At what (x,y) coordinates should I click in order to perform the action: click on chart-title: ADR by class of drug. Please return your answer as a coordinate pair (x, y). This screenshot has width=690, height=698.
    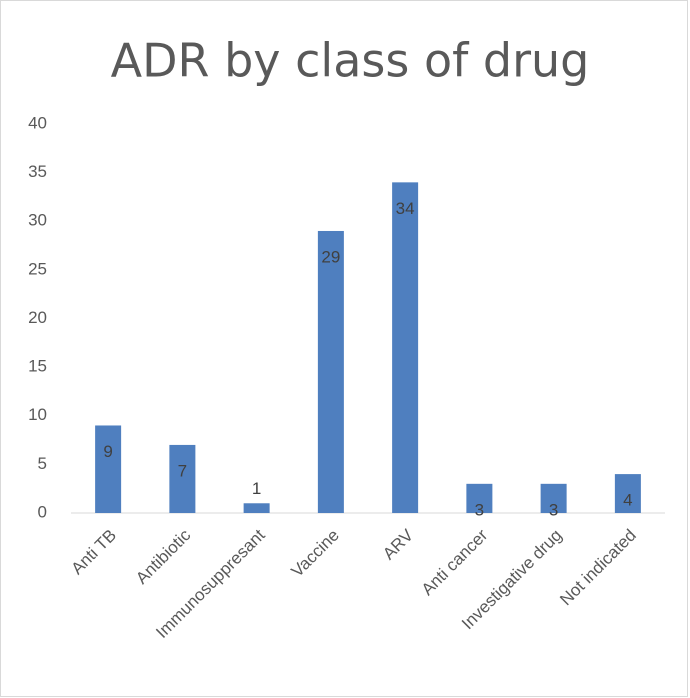
    Looking at the image, I should click on (350, 61).